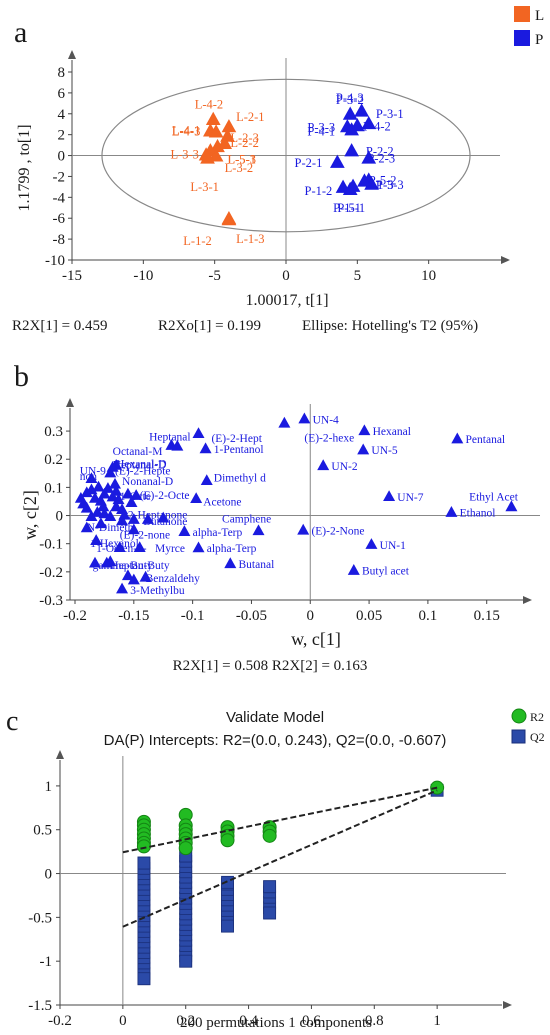 This screenshot has height=1035, width=550. Describe the element at coordinates (386, 572) in the screenshot. I see `loading-label: Butyl acet` at that location.